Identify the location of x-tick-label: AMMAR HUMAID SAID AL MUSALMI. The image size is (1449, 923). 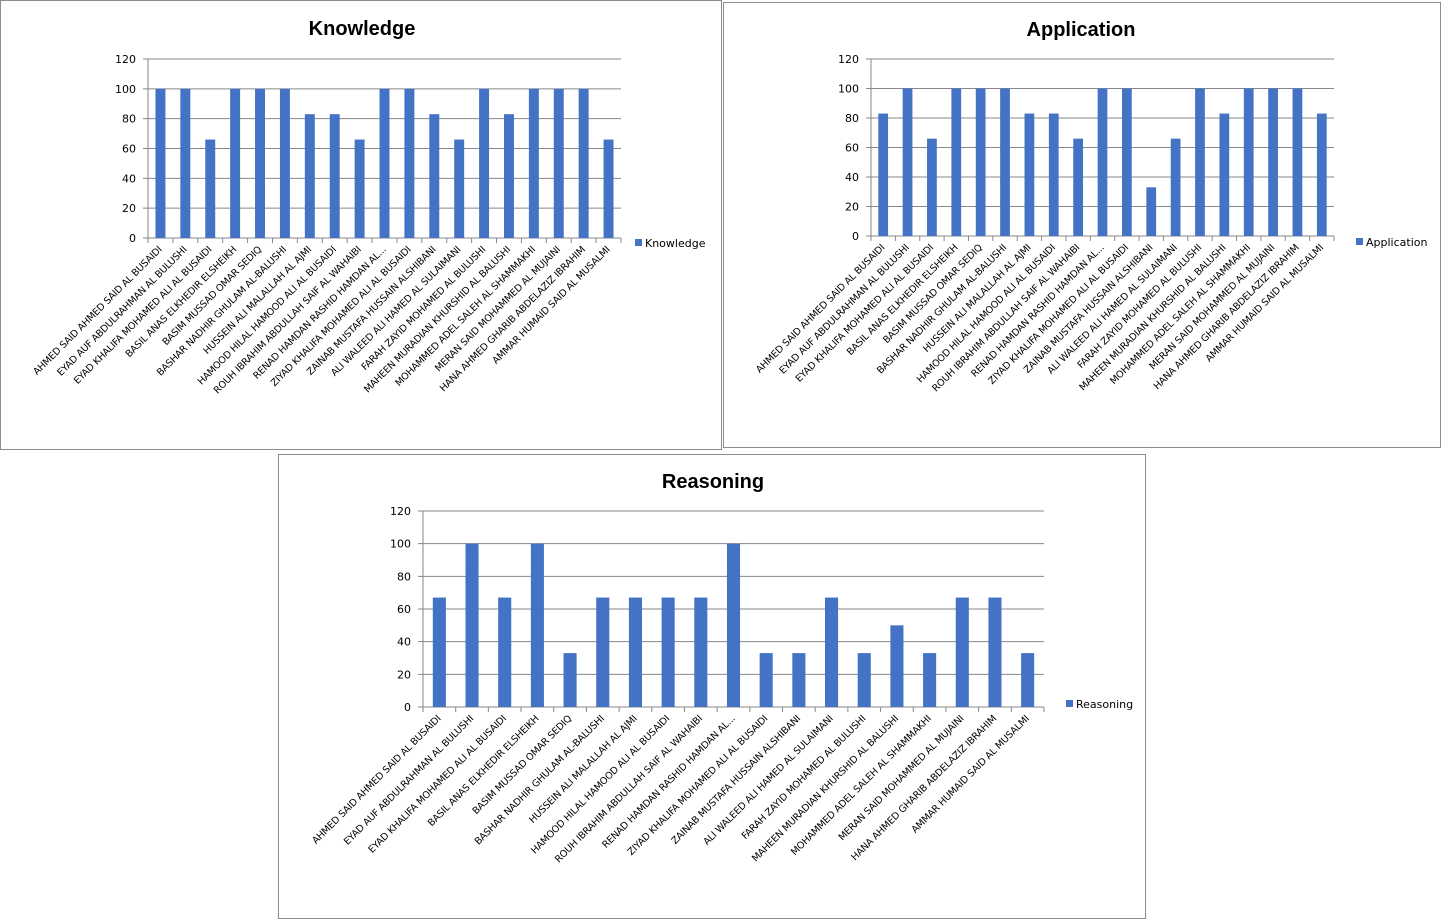
(971, 774).